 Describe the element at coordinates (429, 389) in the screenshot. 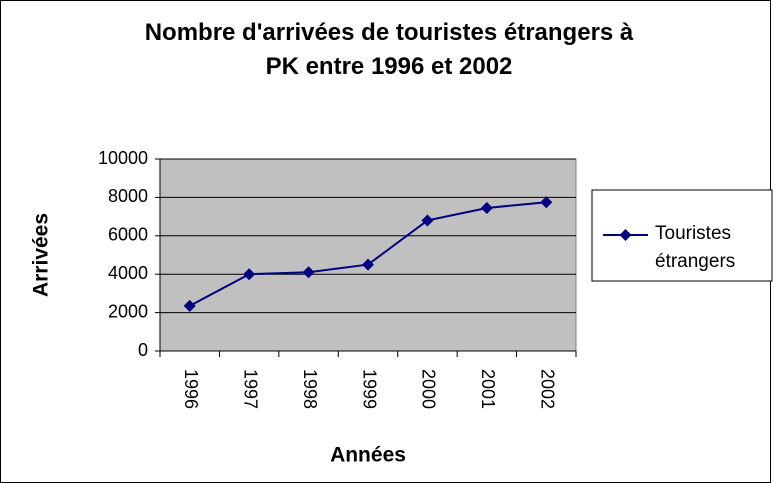

I see `x-tick-label: 2000` at that location.